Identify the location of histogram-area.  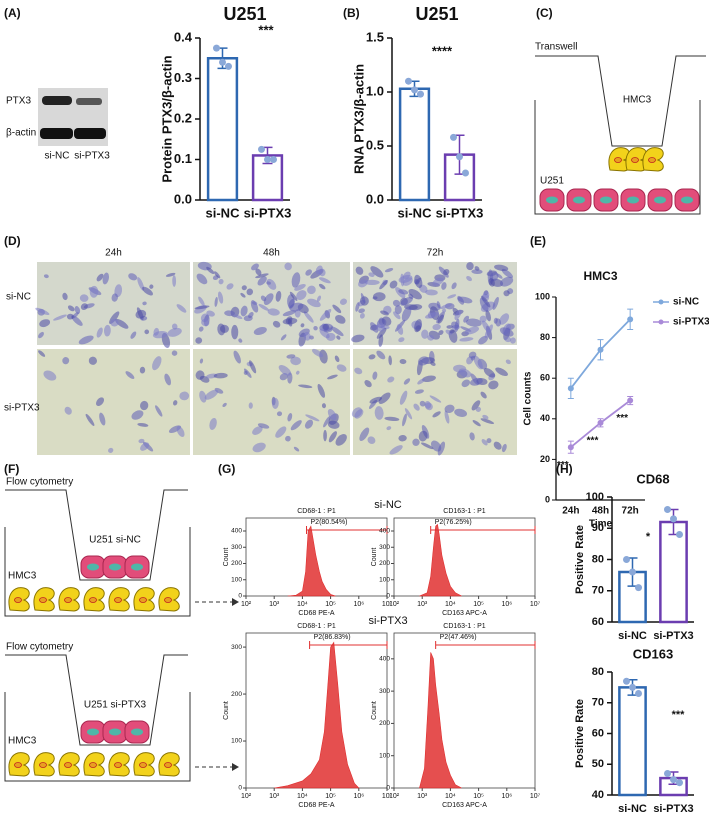
(440, 560).